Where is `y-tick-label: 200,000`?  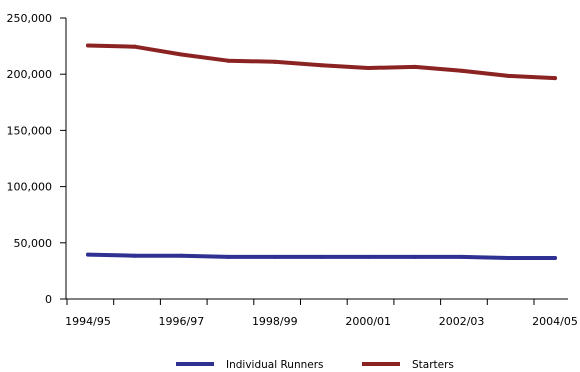 y-tick-label: 200,000 is located at coordinates (30, 74).